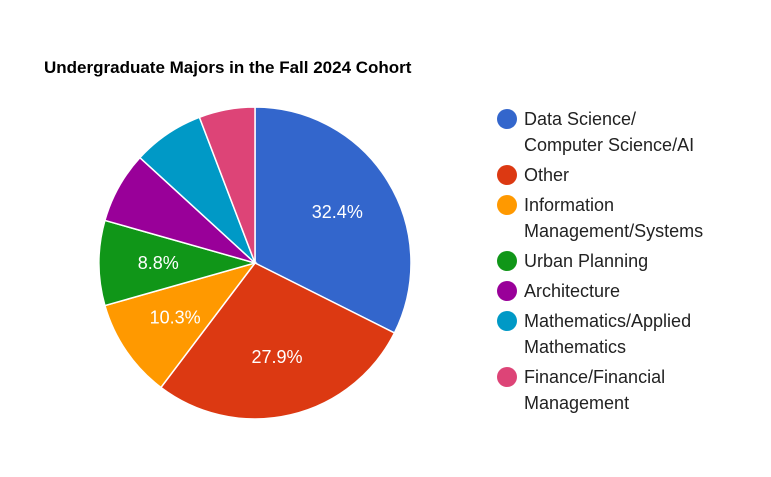 This screenshot has height=477, width=771. I want to click on legend-item-6: Mathematics/Applied Mathematics, so click(632, 334).